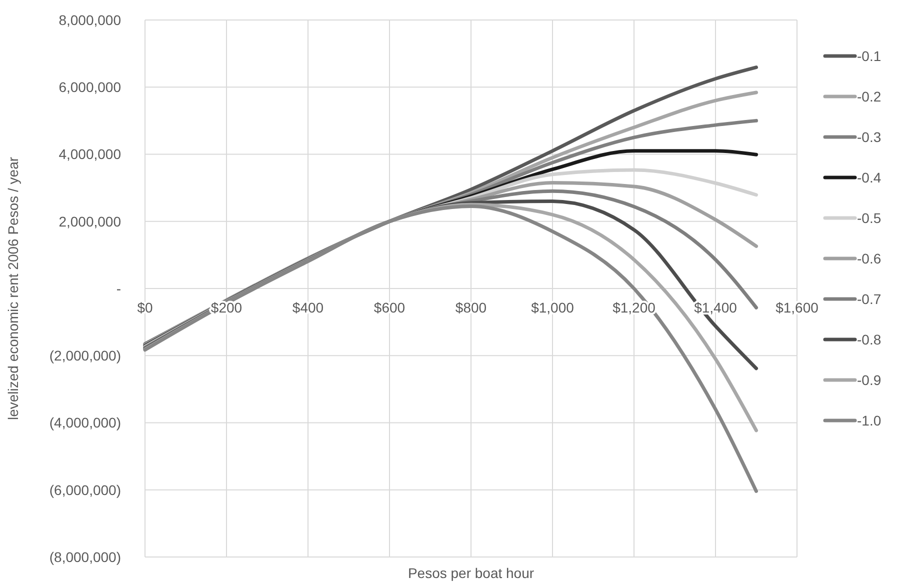 This screenshot has height=583, width=901. Describe the element at coordinates (119, 288) in the screenshot. I see `y-tick-label: -` at that location.